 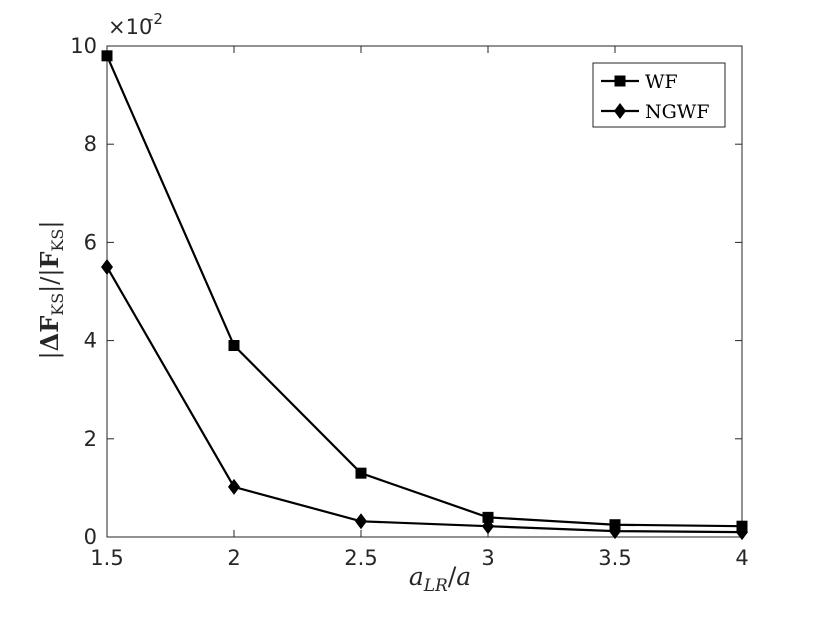 I want to click on svg-text: aLR/a, so click(x=440, y=579).